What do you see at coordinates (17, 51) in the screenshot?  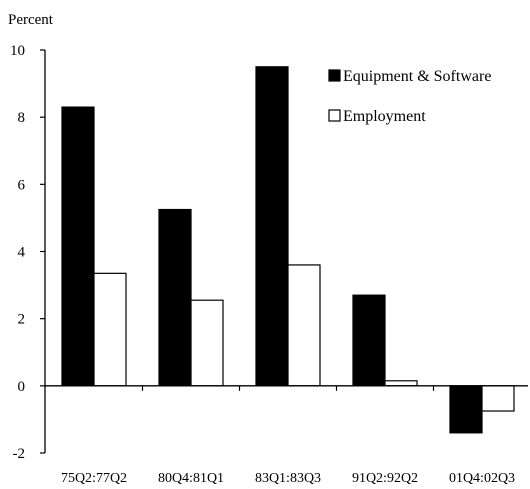 I see `y-tick-label: 10` at bounding box center [17, 51].